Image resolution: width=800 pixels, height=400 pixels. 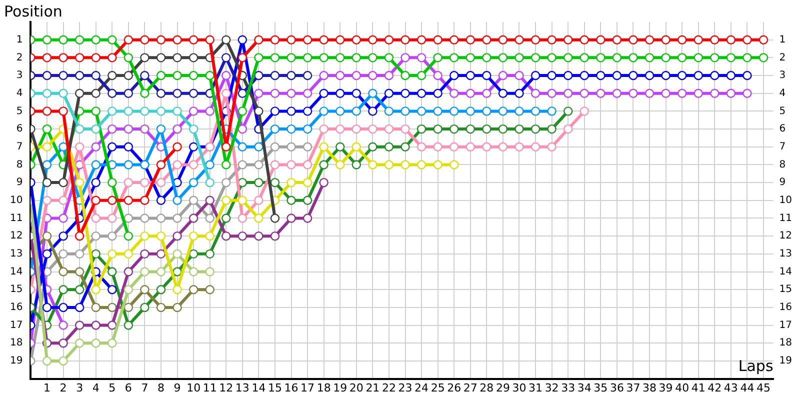 What do you see at coordinates (782, 58) in the screenshot?
I see `y2-tick-label: 2` at bounding box center [782, 58].